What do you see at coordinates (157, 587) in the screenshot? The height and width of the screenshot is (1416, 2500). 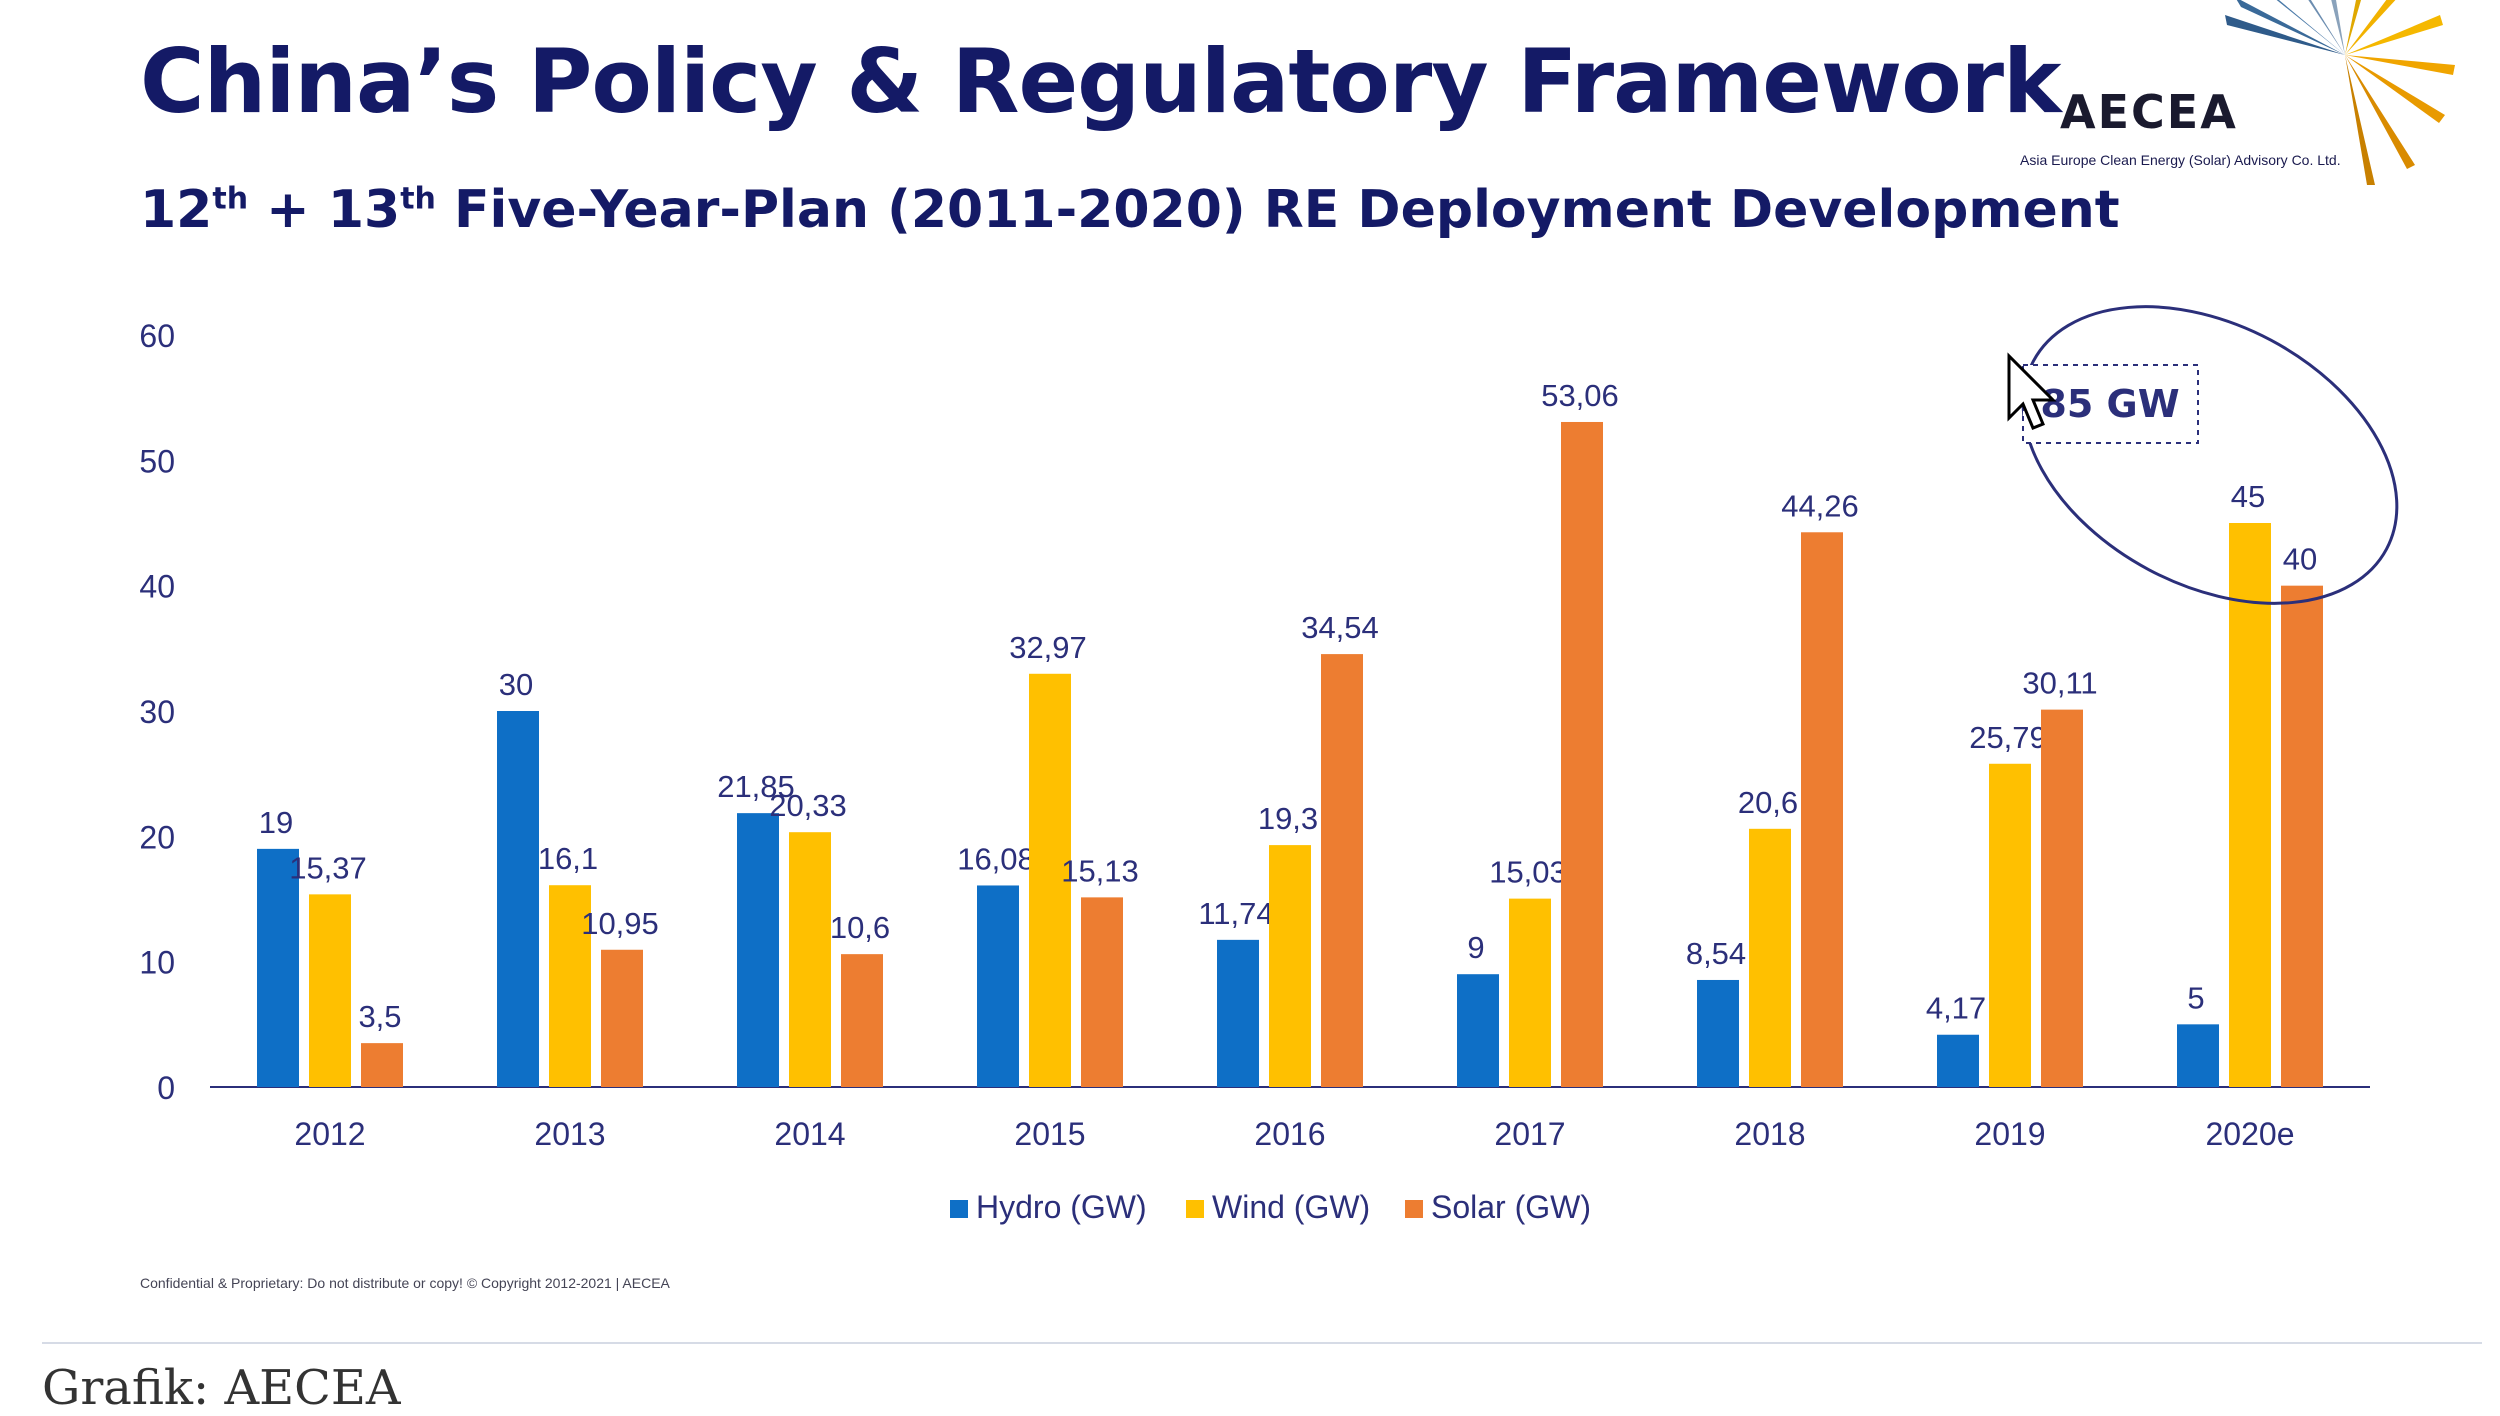 I see `y-tick-label: 40` at bounding box center [157, 587].